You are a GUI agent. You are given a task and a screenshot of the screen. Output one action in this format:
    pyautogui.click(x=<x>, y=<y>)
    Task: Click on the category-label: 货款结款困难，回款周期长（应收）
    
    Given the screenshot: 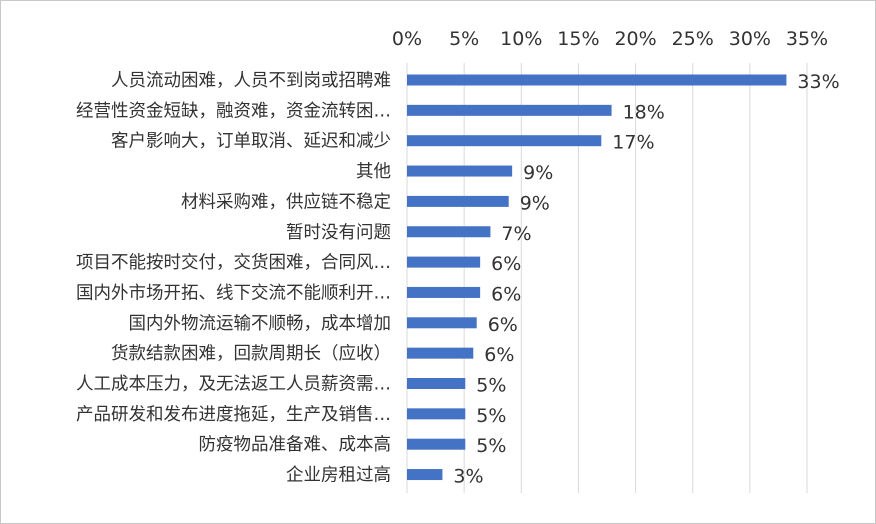 What is the action you would take?
    pyautogui.click(x=251, y=354)
    